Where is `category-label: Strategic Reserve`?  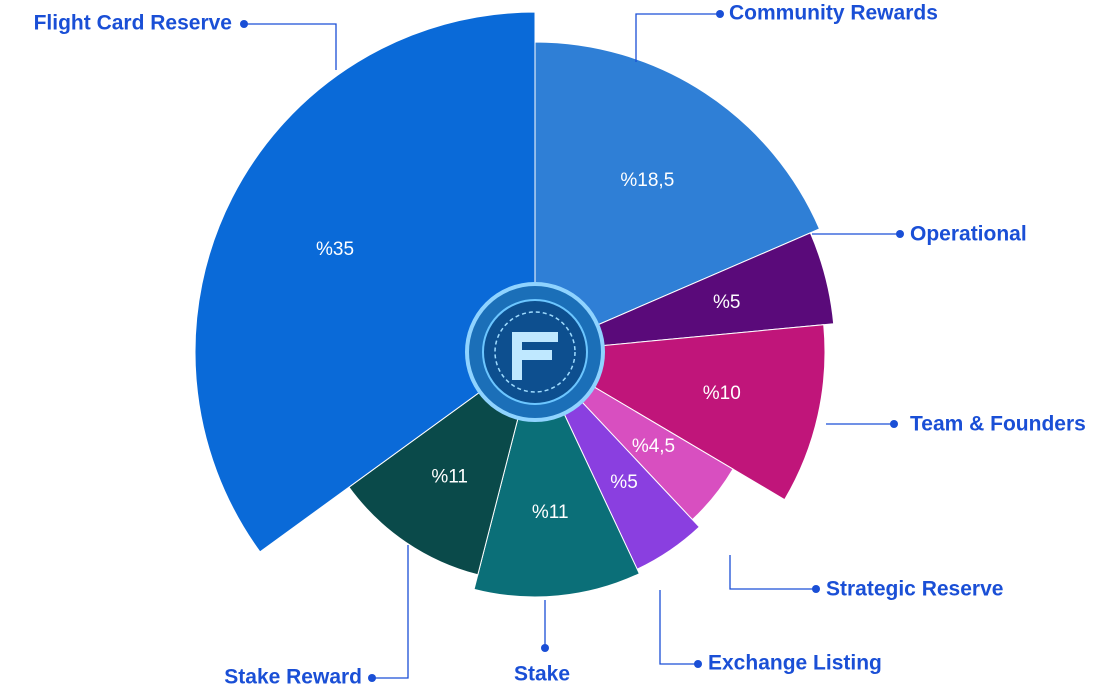
category-label: Strategic Reserve is located at coordinates (914, 589).